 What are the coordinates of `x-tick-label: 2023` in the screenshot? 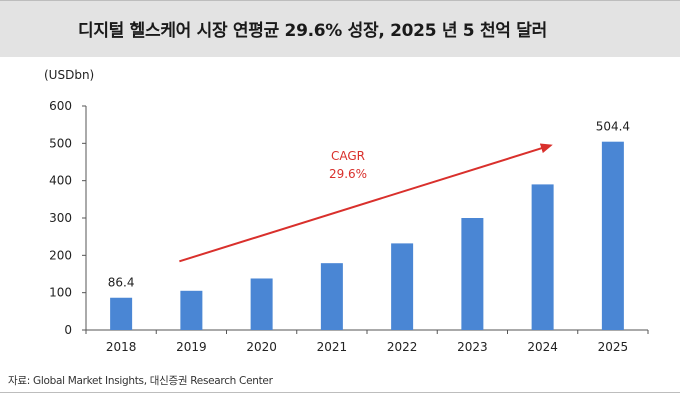 It's located at (472, 347).